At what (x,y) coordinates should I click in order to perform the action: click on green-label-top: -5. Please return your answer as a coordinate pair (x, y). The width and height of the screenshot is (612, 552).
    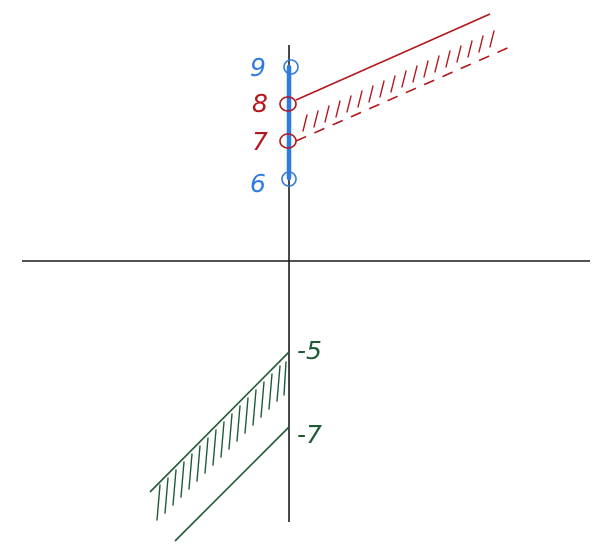
    Looking at the image, I should click on (309, 350).